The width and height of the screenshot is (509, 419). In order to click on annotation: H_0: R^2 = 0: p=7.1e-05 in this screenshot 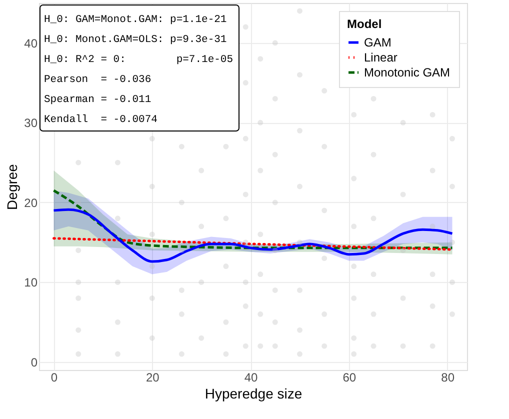, I will do `click(139, 60)`.